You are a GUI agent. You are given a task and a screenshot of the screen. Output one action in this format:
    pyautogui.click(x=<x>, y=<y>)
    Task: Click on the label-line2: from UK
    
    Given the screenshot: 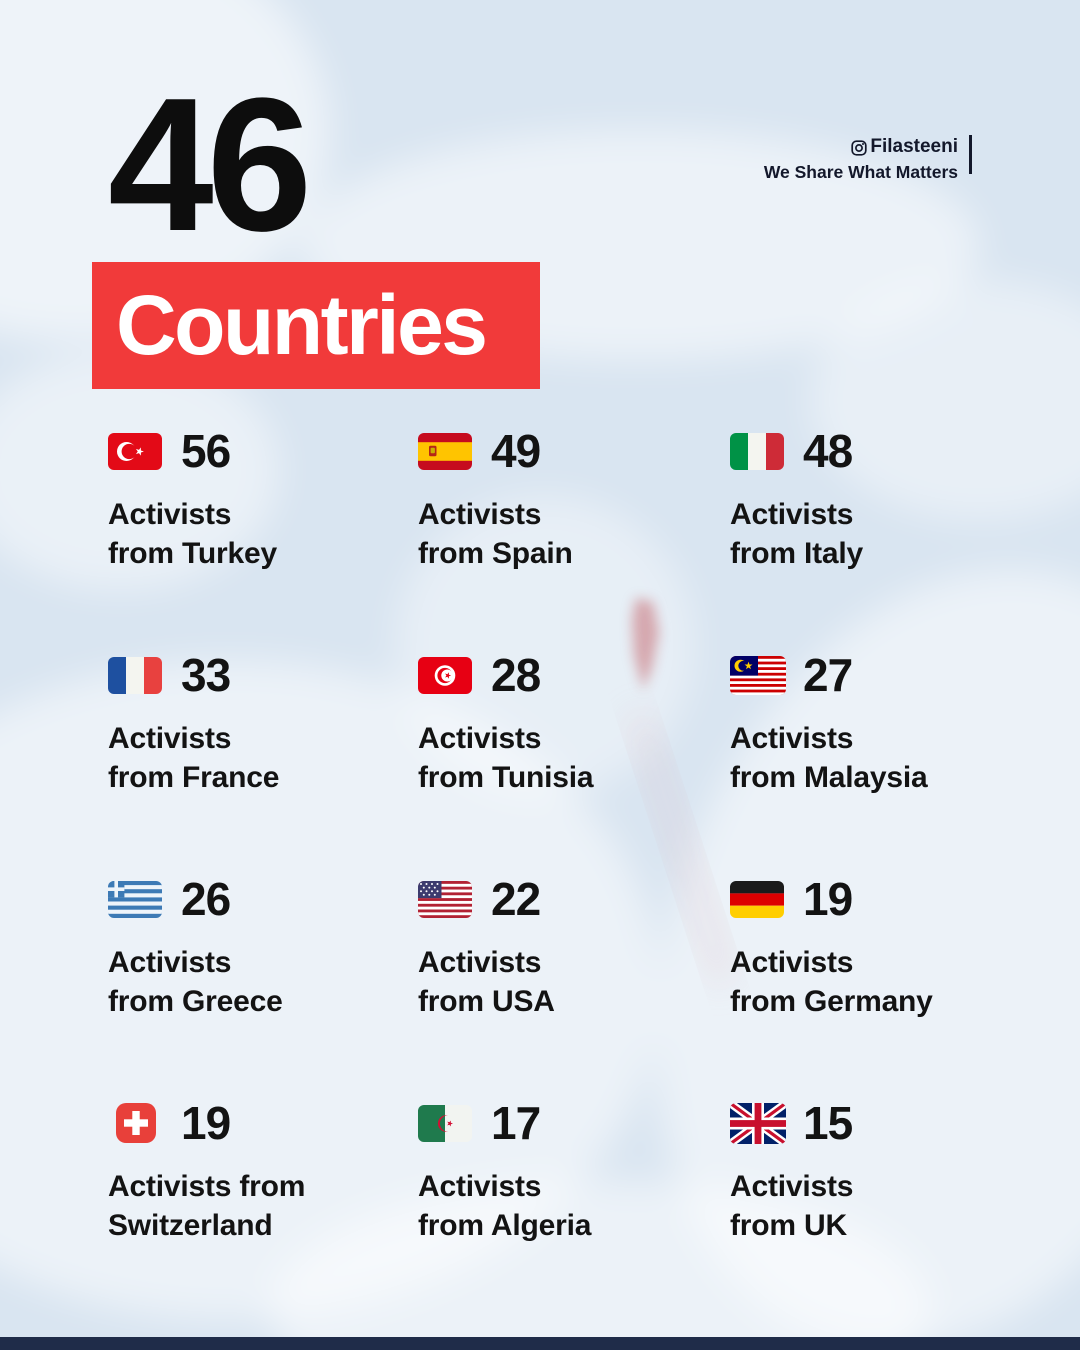 What is the action you would take?
    pyautogui.click(x=788, y=1225)
    